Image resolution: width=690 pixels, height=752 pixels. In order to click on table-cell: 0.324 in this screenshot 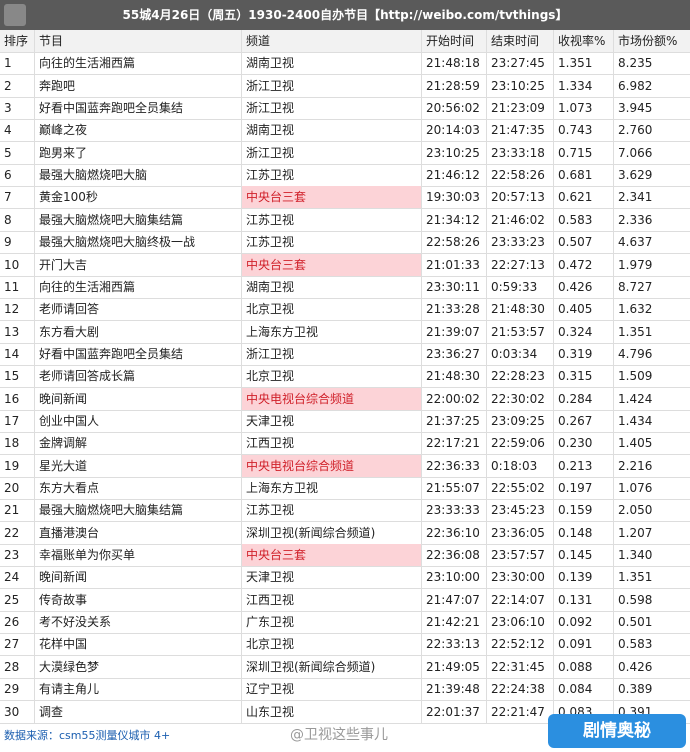, I will do `click(583, 331)`.